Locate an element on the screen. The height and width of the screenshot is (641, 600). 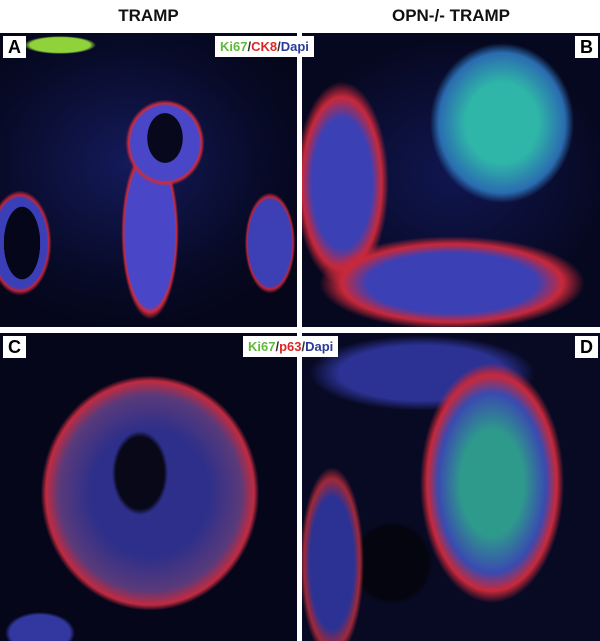
legend-ck8: CK8 is located at coordinates (264, 46).